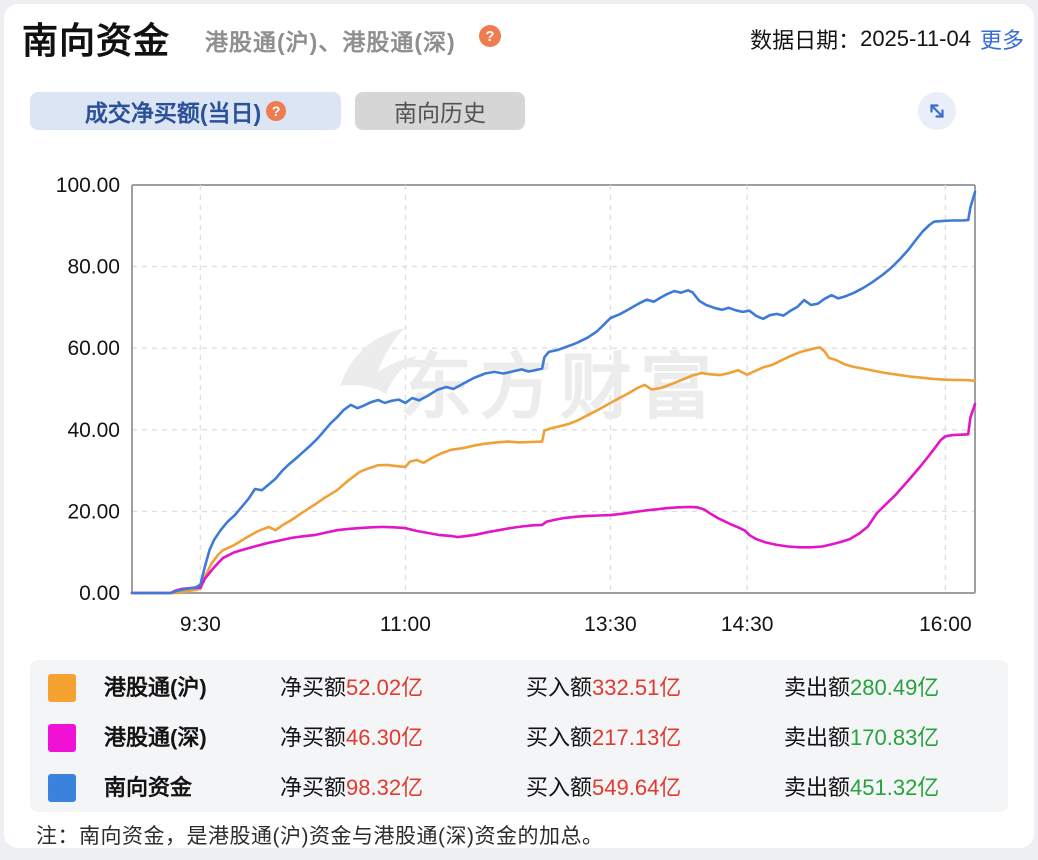 The width and height of the screenshot is (1038, 860). What do you see at coordinates (915, 38) in the screenshot?
I see `data-date-value: 2025-11-04` at bounding box center [915, 38].